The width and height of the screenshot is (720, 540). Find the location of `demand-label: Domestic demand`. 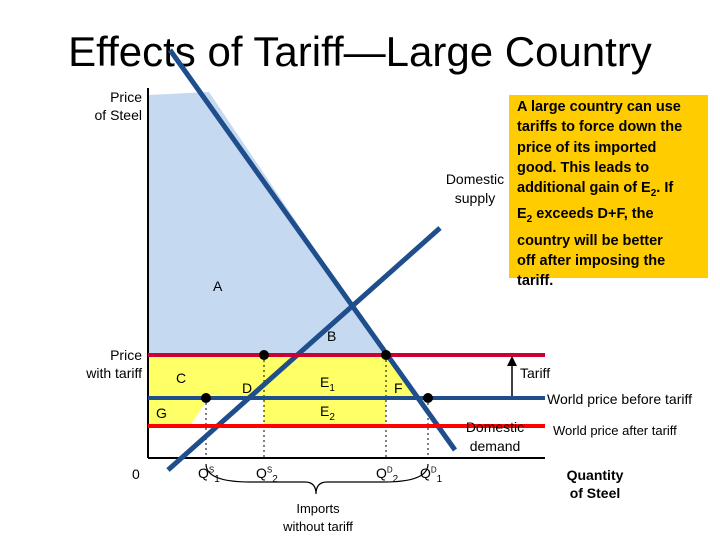

demand-label: Domestic demand is located at coordinates (495, 436).